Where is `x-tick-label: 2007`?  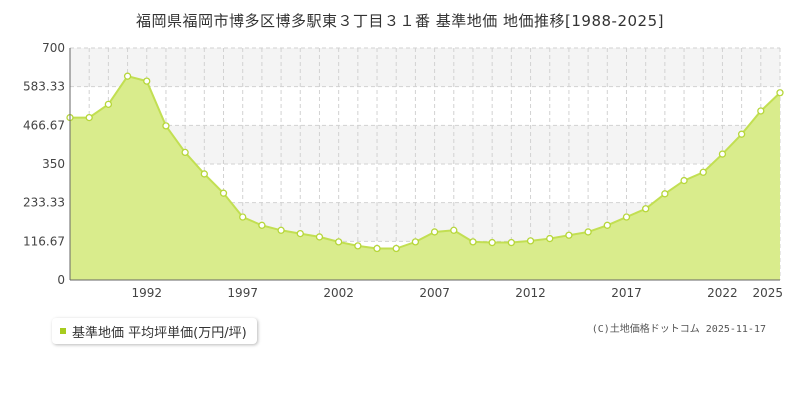
x-tick-label: 2007 is located at coordinates (434, 293).